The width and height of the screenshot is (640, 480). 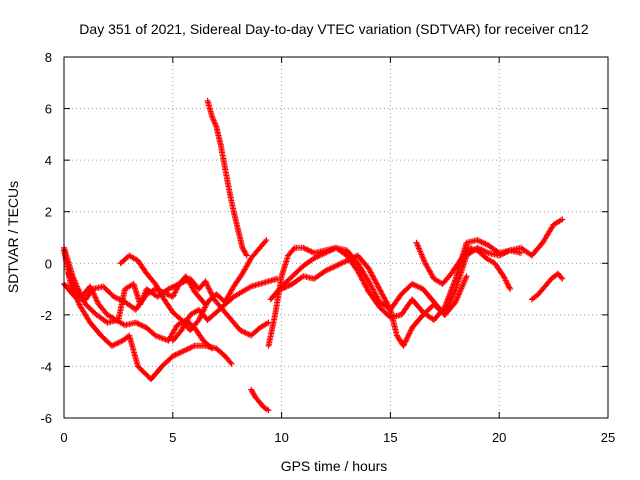 What do you see at coordinates (463, 266) in the screenshot?
I see `series-arc-j` at bounding box center [463, 266].